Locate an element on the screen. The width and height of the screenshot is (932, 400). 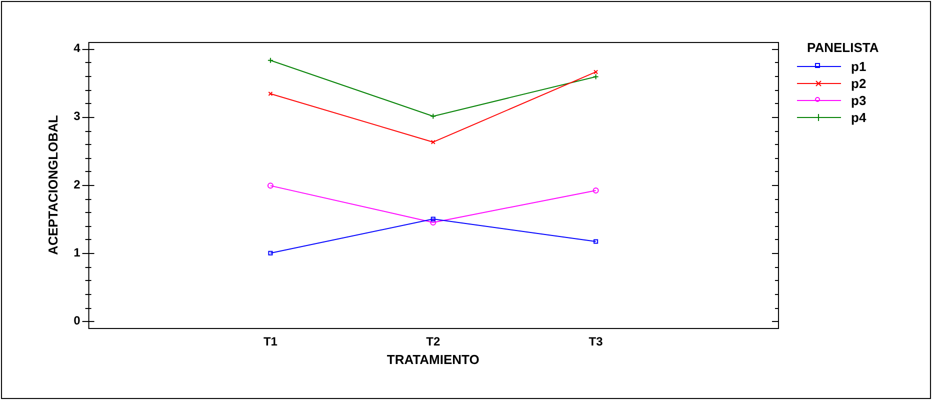
legend-label: p3 is located at coordinates (858, 100).